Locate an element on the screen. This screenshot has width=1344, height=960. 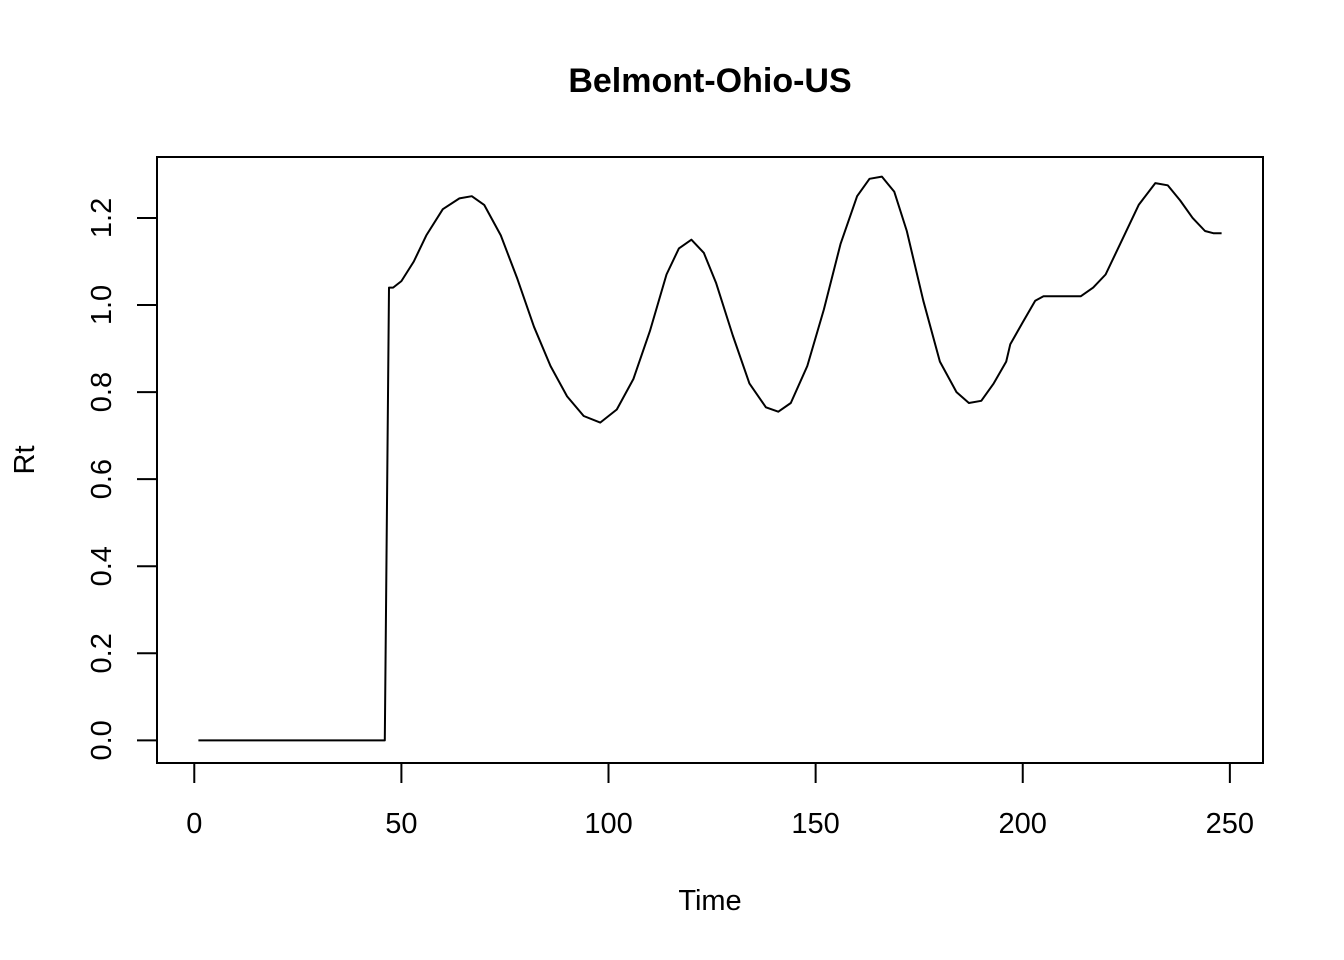
x-axis-label: Time is located at coordinates (709, 901).